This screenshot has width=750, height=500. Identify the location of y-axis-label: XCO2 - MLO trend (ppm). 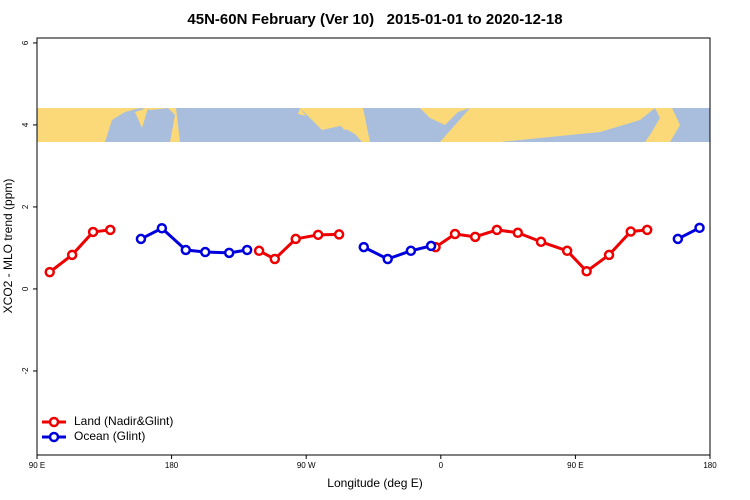
(8, 246).